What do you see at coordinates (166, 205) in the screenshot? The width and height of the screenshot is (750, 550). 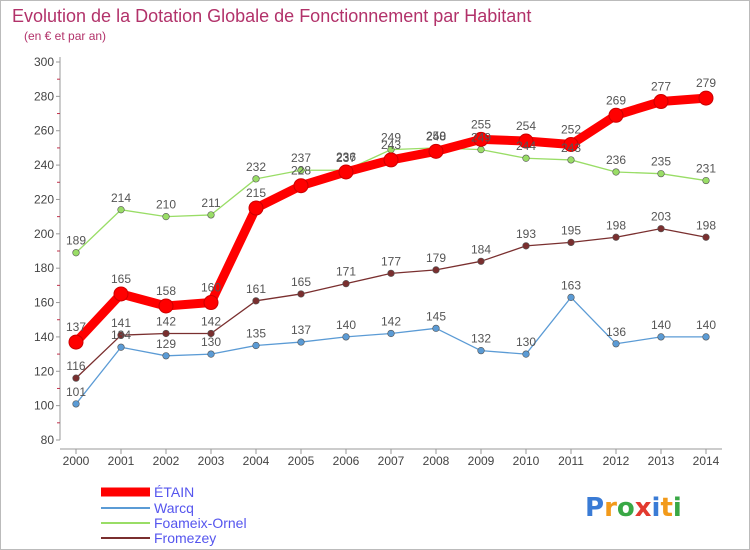 I see `data-label: 210` at bounding box center [166, 205].